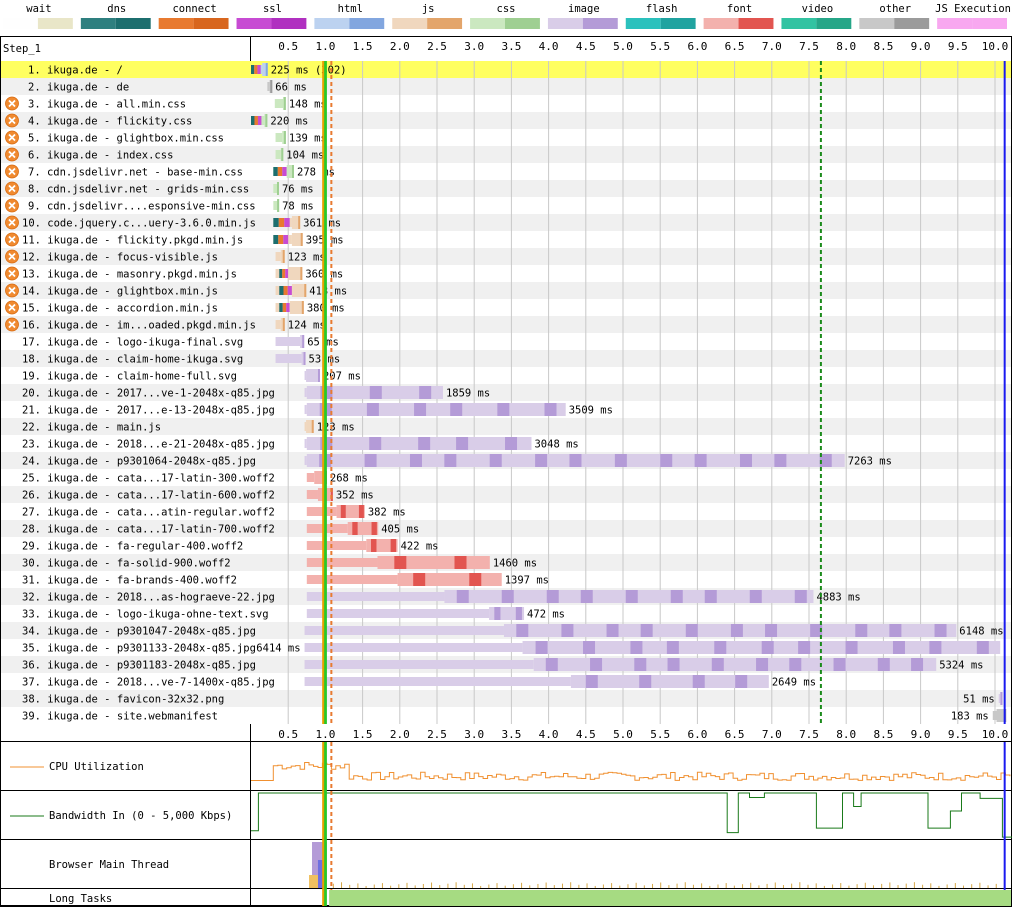 The width and height of the screenshot is (1012, 907). What do you see at coordinates (660, 16) in the screenshot?
I see `legend-item-flash: flash` at bounding box center [660, 16].